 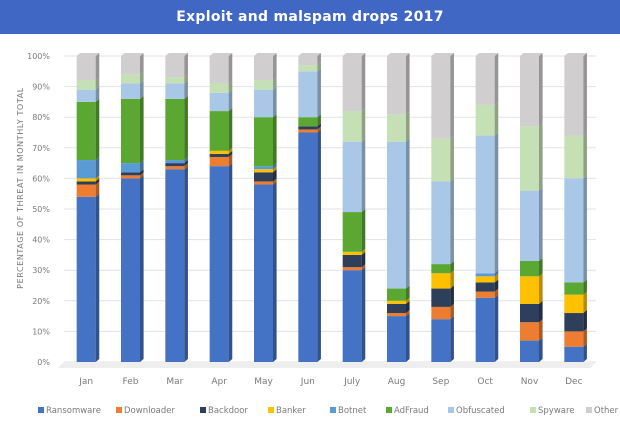 What do you see at coordinates (530, 382) in the screenshot?
I see `x-tick-label: Nov` at bounding box center [530, 382].